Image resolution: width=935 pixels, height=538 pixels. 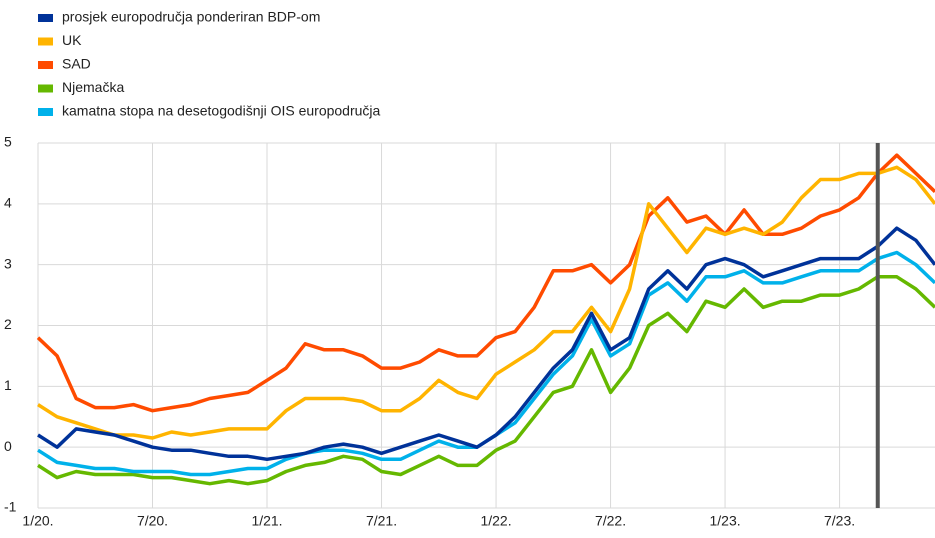 I want to click on x-tick-label: 7/20., so click(x=152, y=521).